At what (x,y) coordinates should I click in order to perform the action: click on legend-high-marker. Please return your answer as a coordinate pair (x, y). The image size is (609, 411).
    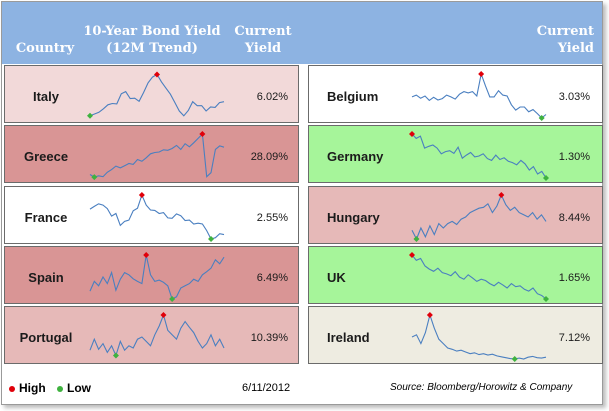
    Looking at the image, I should click on (12, 389).